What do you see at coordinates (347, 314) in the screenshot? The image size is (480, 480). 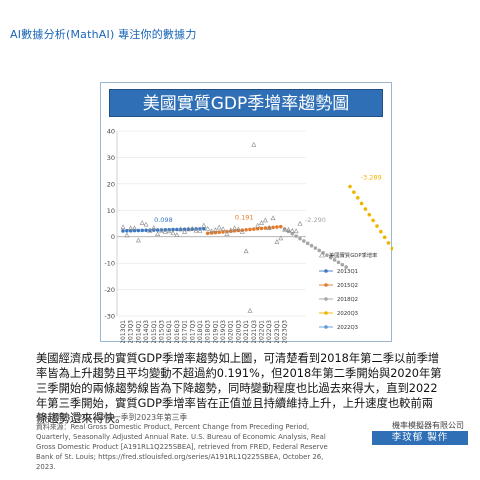 I see `legend-label: 2020Q3` at bounding box center [347, 314].